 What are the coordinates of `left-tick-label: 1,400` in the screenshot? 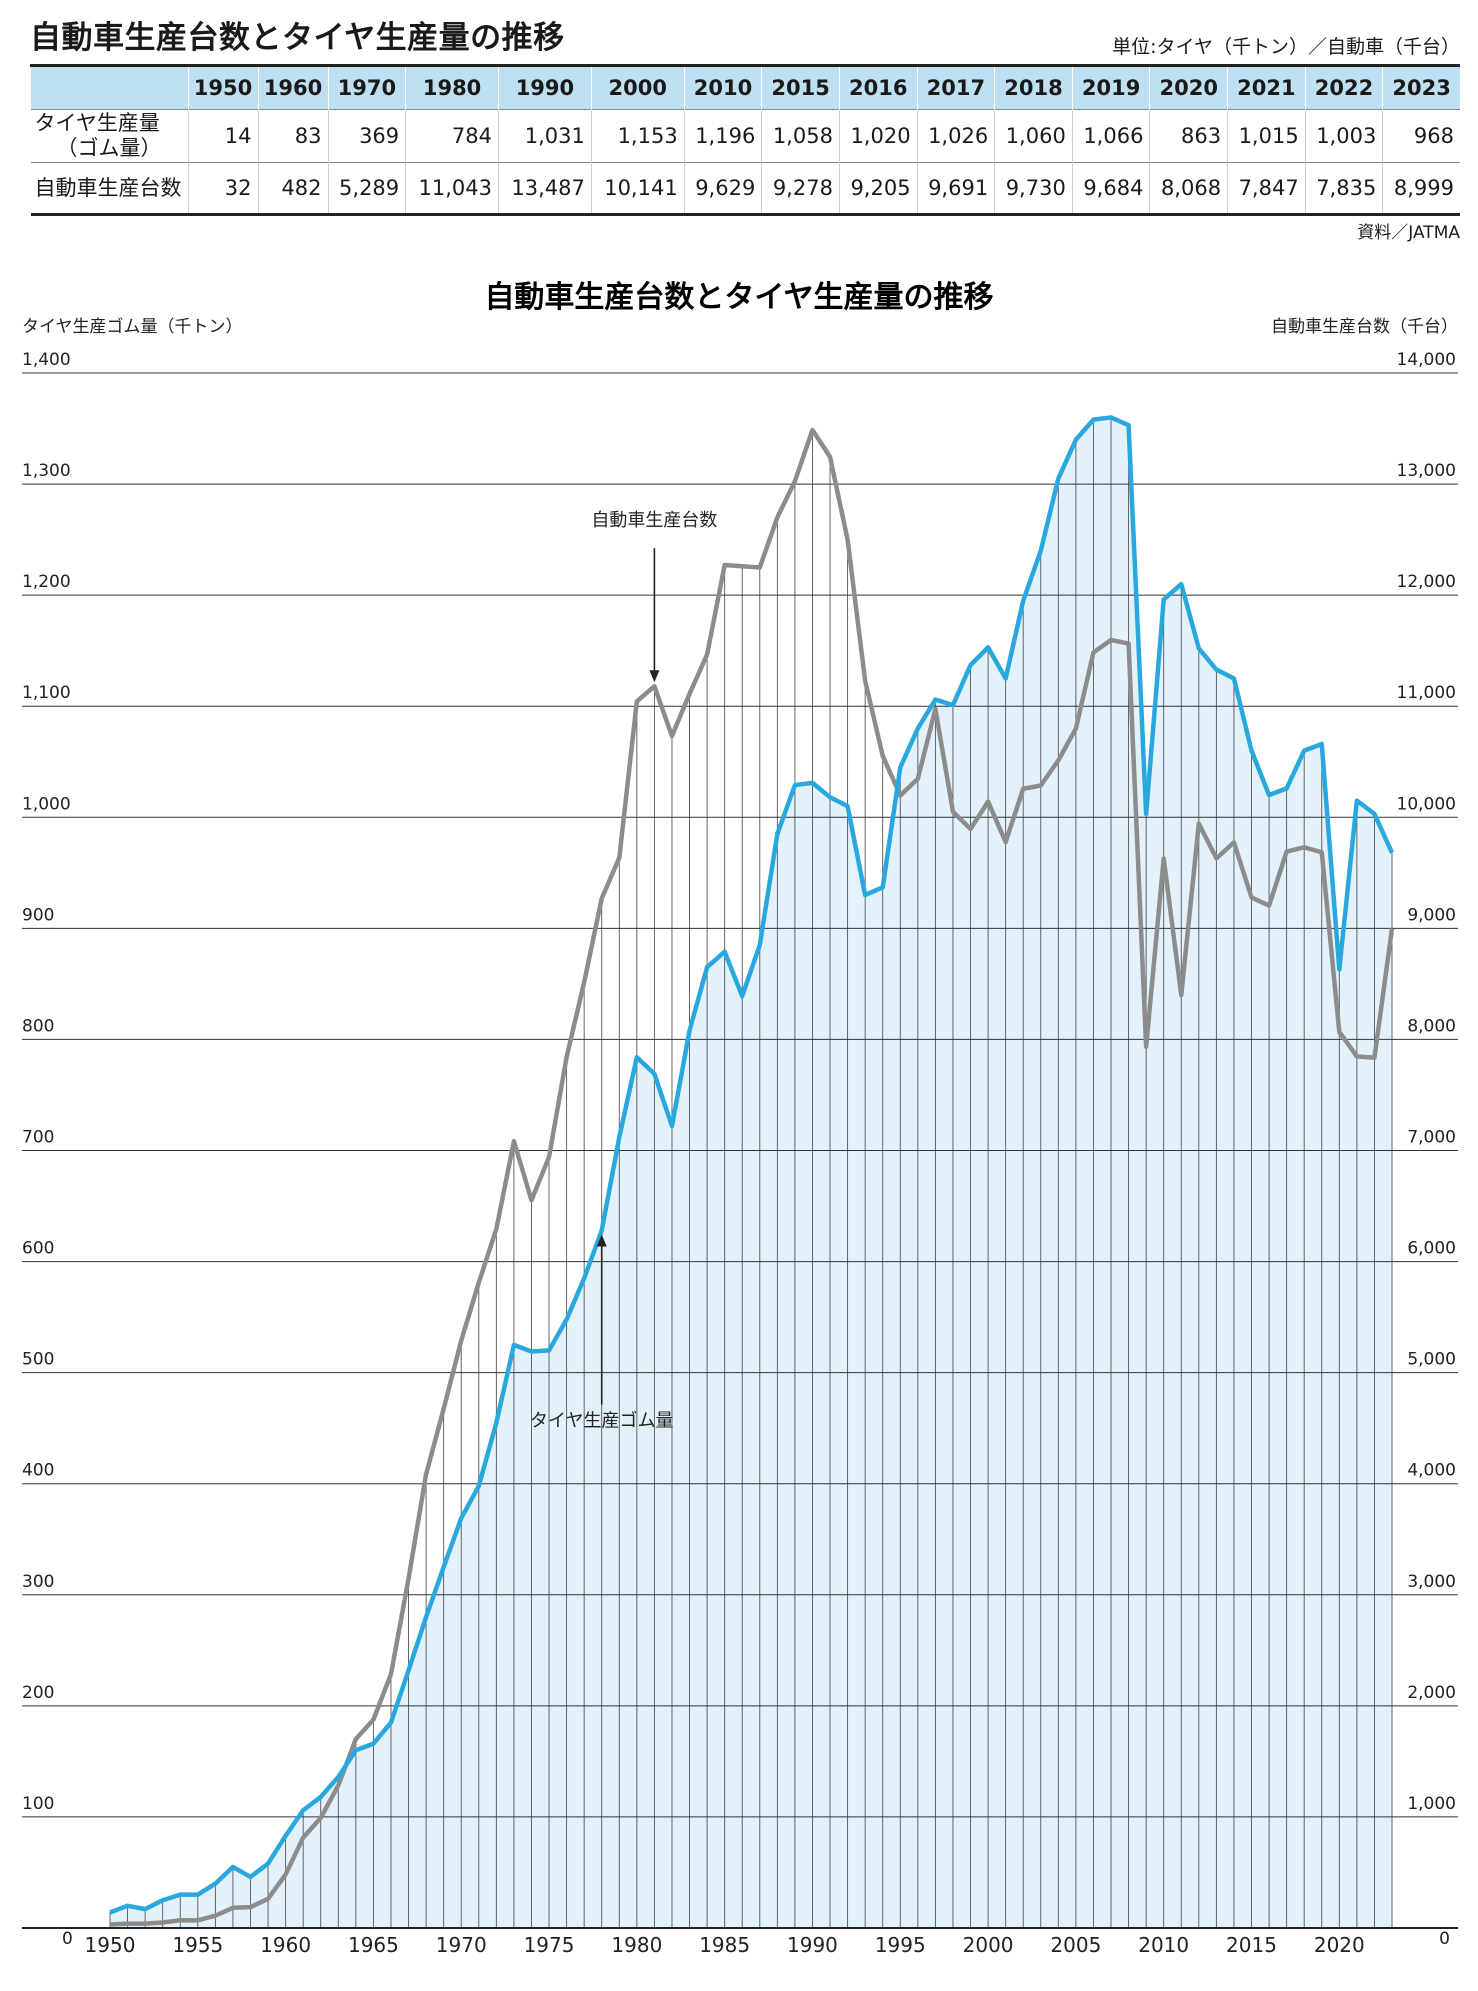 It's located at (46, 360).